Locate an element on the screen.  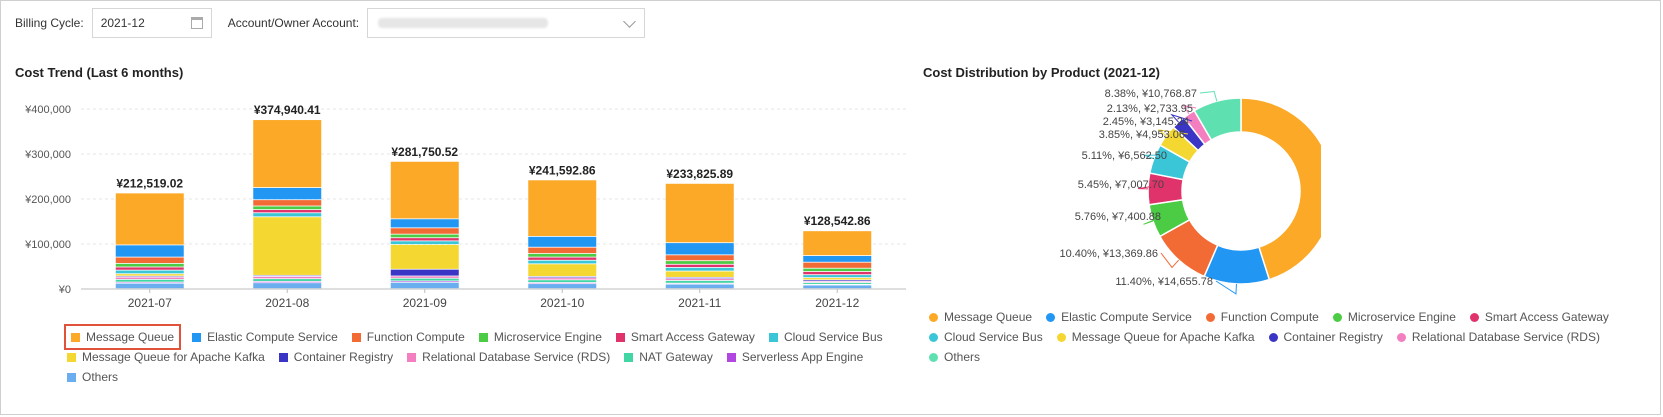
pie-slice-others is located at coordinates (1217, 119).